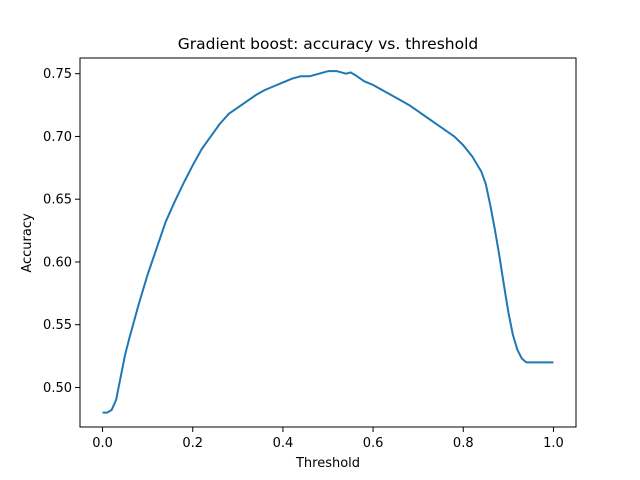  What do you see at coordinates (57, 325) in the screenshot?
I see `y-tick-label: 0.55` at bounding box center [57, 325].